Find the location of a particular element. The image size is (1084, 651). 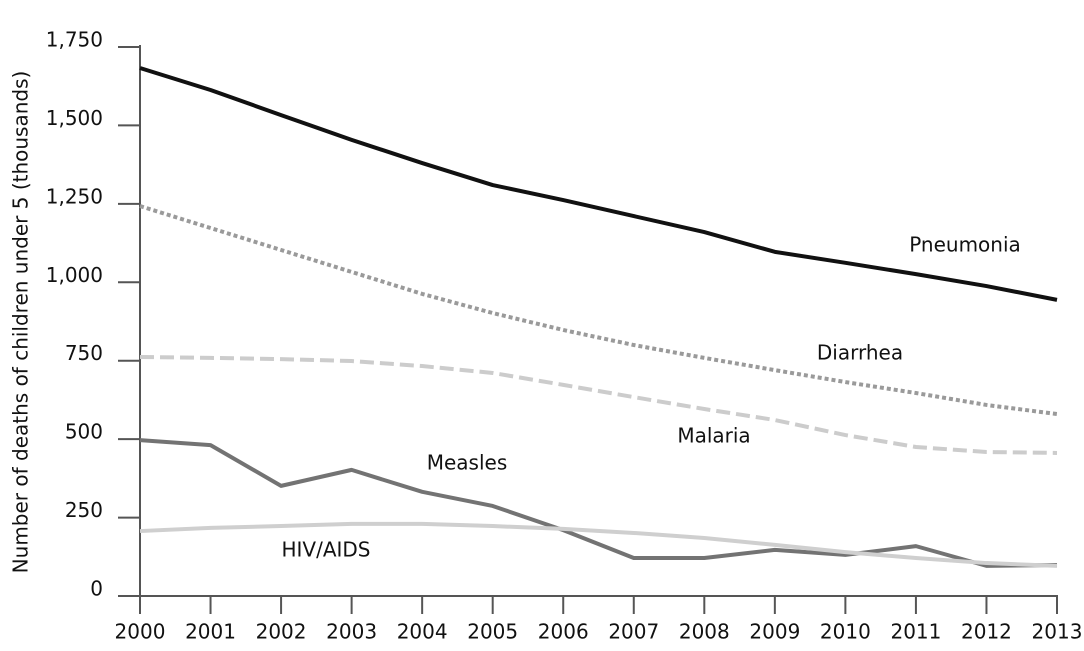

y-tick-label: 500 is located at coordinates (84, 432).